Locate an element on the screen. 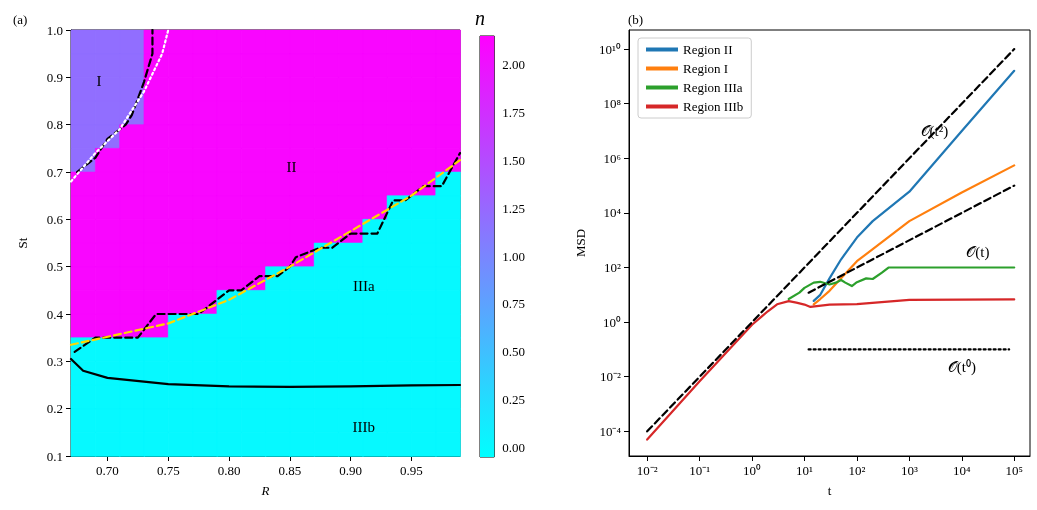  annotation: I is located at coordinates (99, 81).